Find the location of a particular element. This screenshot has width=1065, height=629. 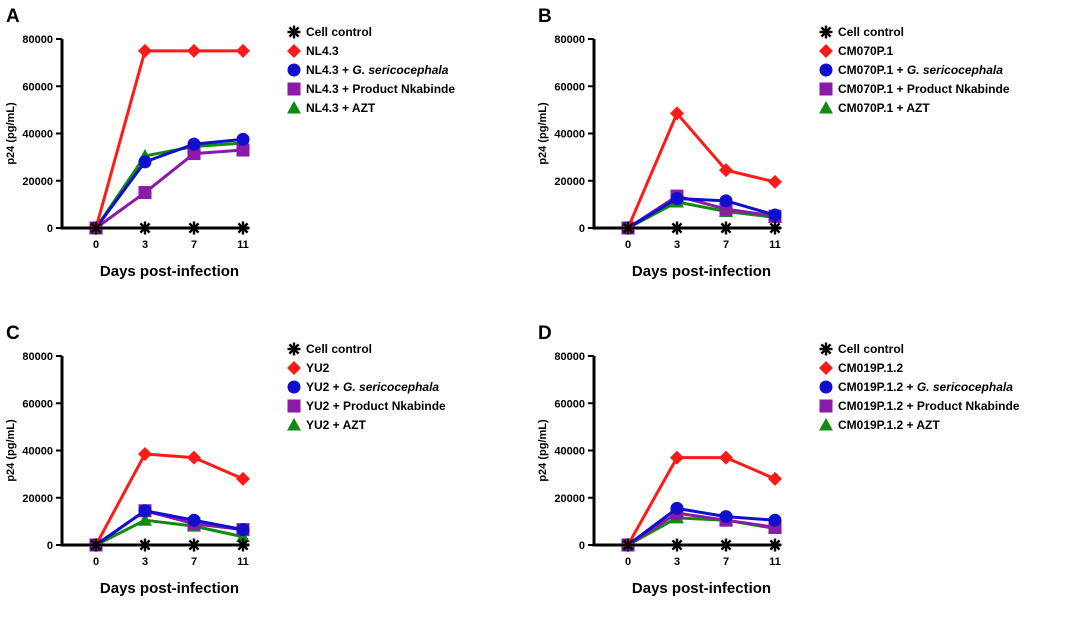

legend-label: NL4.3 + AZT is located at coordinates (341, 108).